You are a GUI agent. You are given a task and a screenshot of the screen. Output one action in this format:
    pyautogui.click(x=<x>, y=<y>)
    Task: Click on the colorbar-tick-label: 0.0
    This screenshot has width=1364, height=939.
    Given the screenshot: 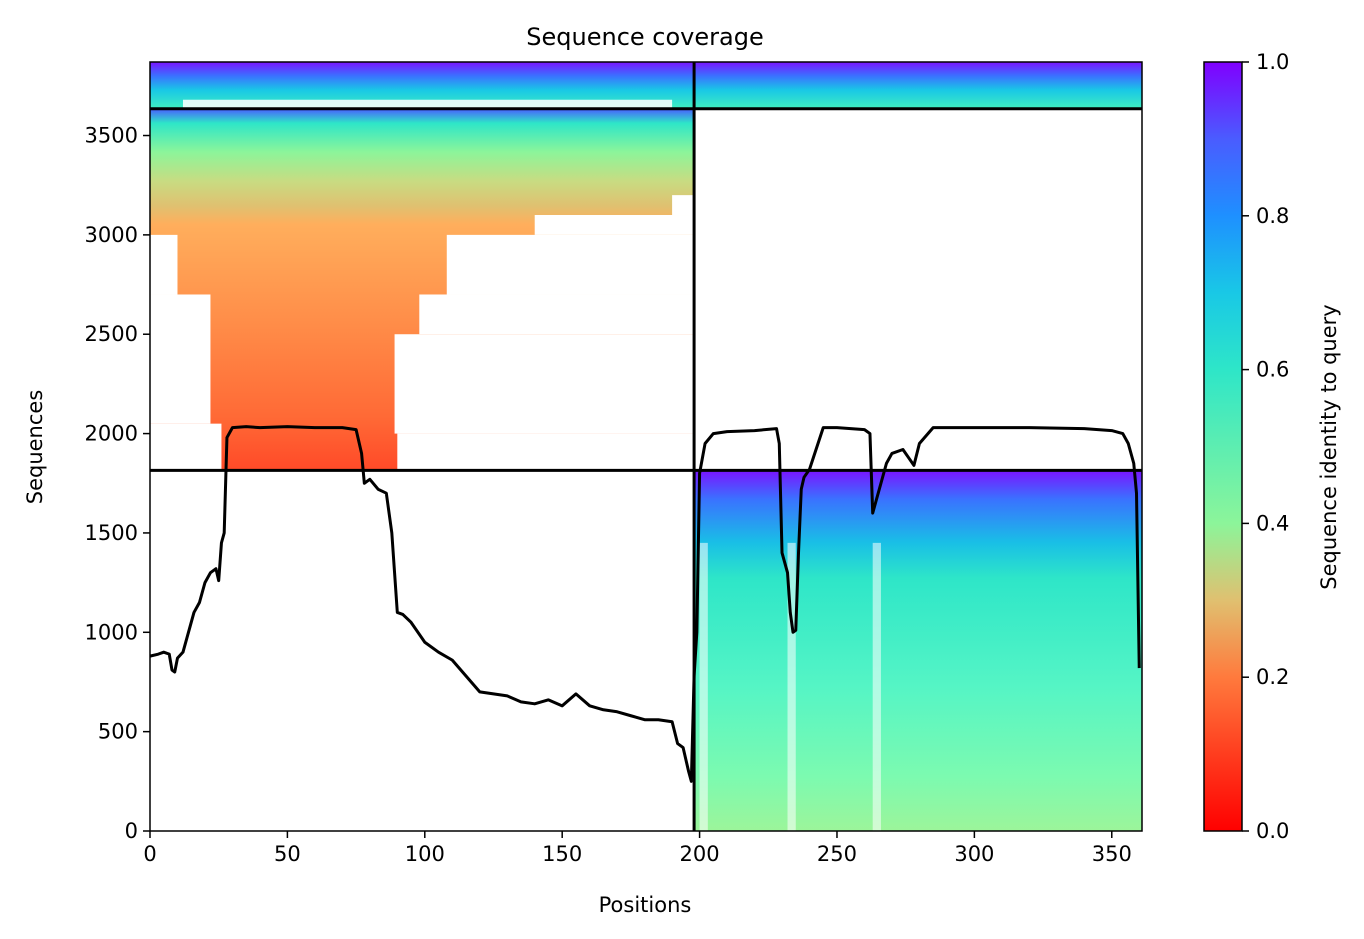 What is the action you would take?
    pyautogui.click(x=1272, y=831)
    